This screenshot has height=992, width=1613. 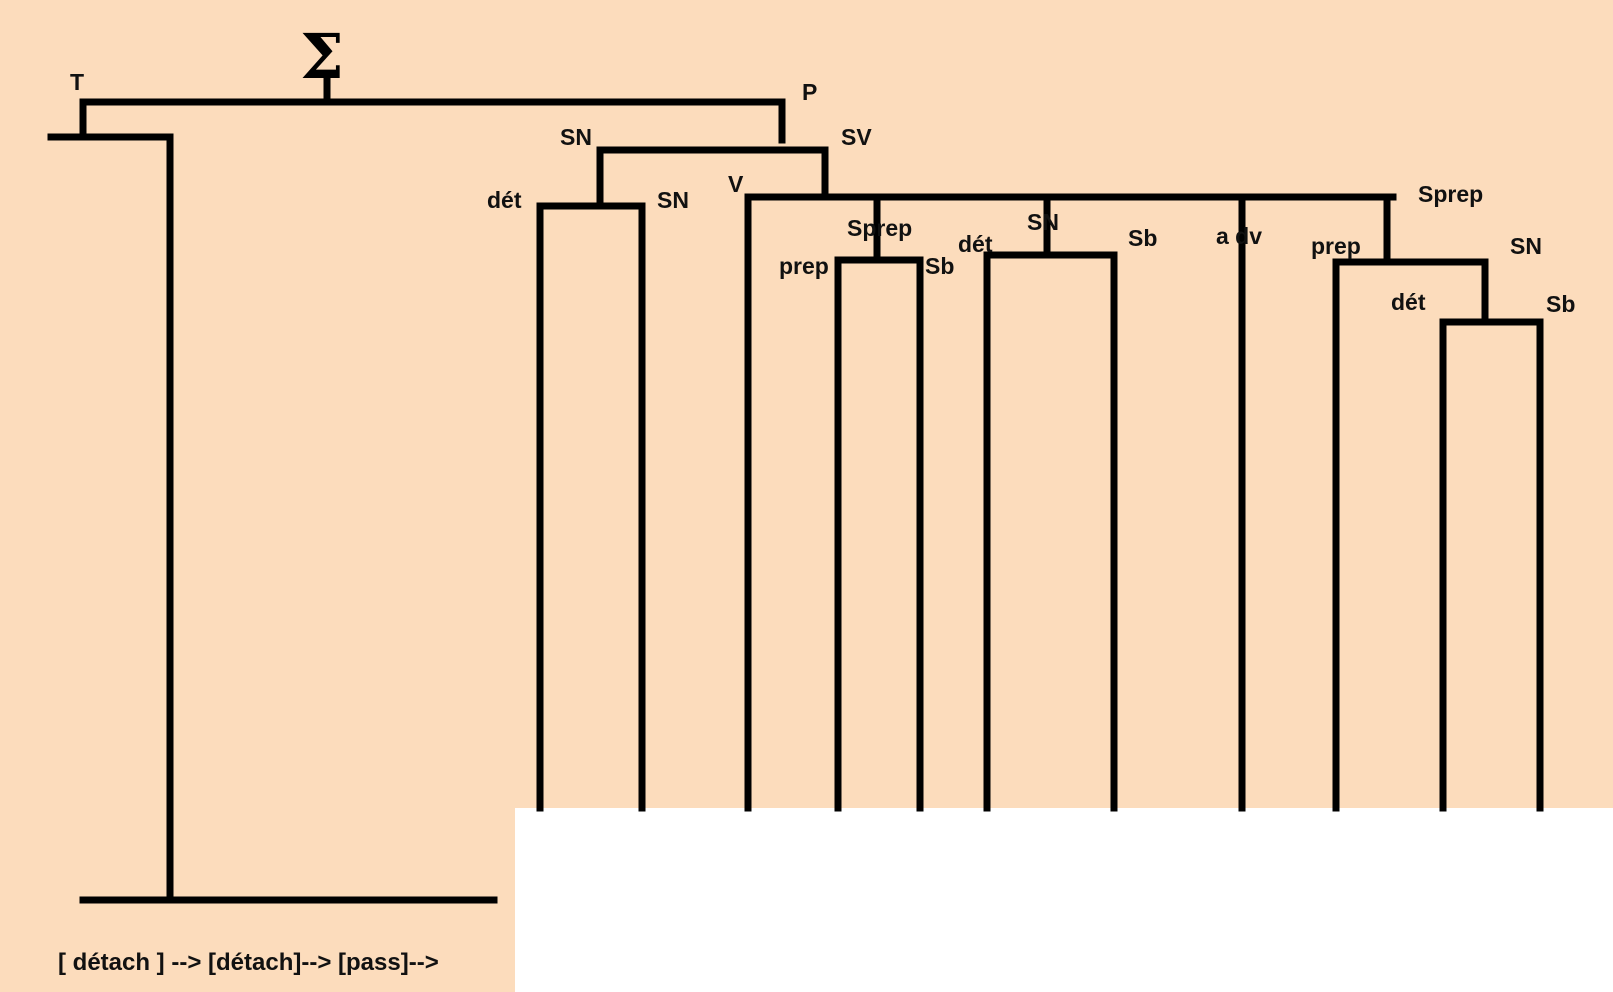 I want to click on label-sprep-2: Sprep, so click(x=1450, y=194).